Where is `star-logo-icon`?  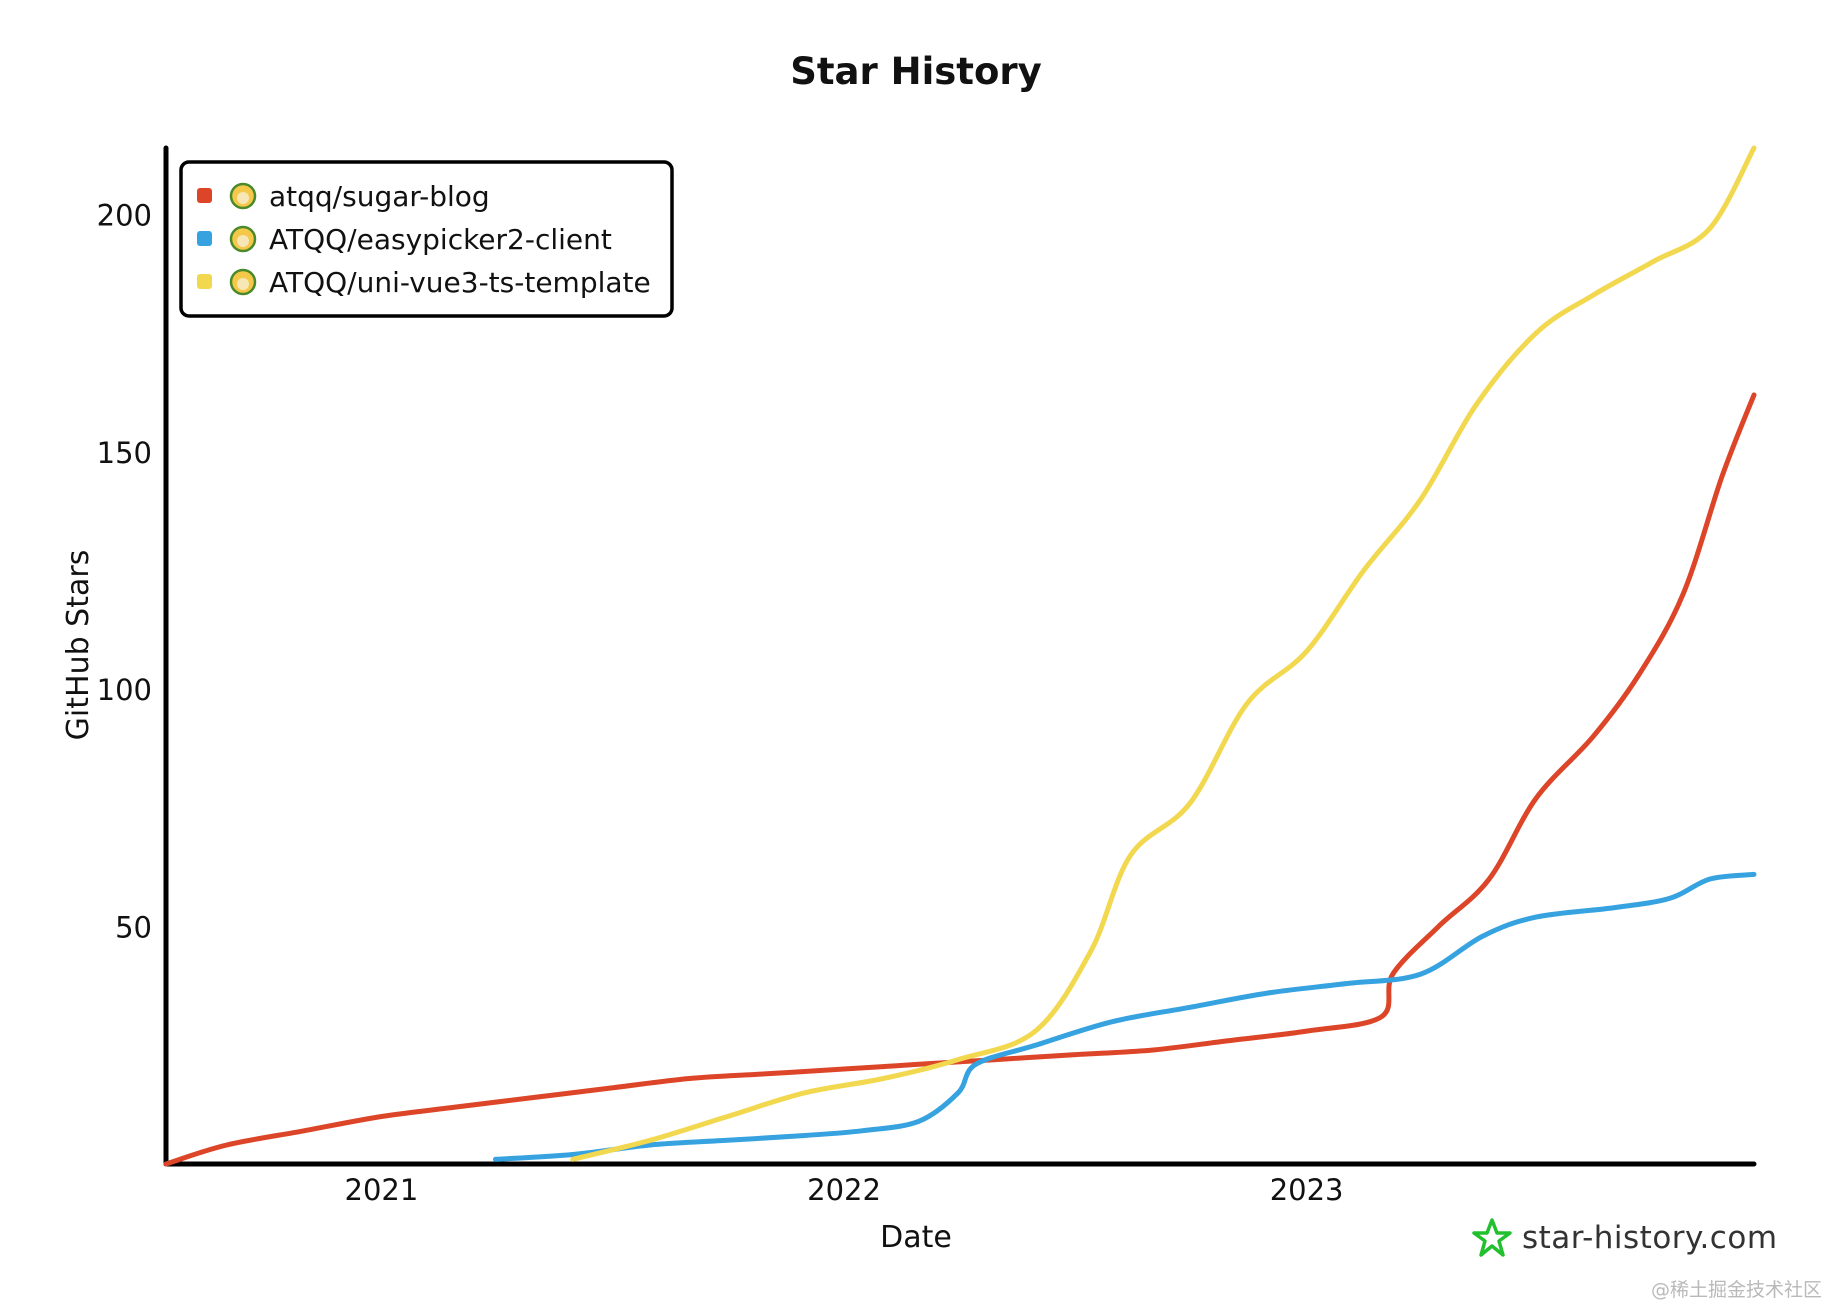 star-logo-icon is located at coordinates (1492, 1237).